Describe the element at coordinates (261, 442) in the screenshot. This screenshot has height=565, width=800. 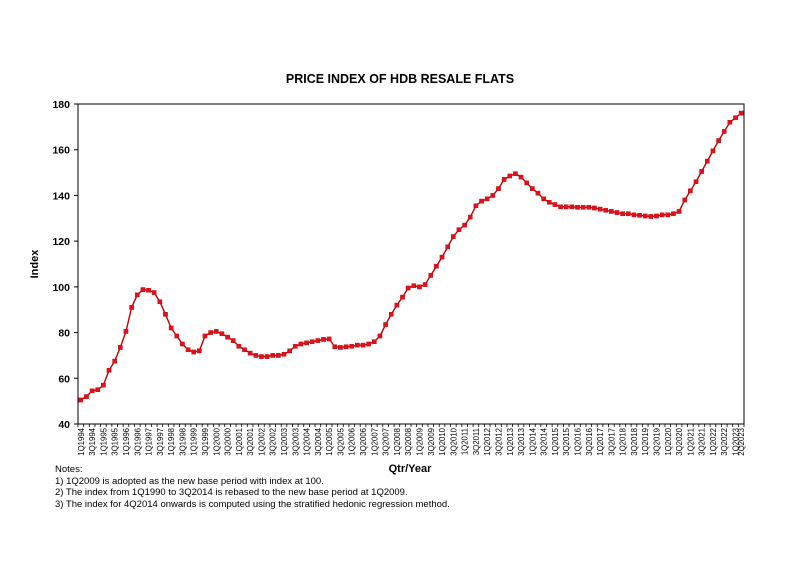
I see `x-tick-label: 1Q2002` at that location.